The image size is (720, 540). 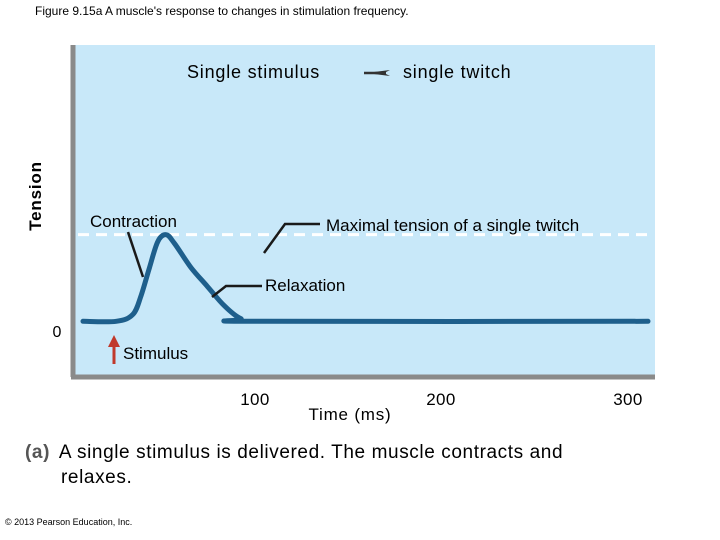 What do you see at coordinates (457, 72) in the screenshot?
I see `chart-title-suffix: single twitch` at bounding box center [457, 72].